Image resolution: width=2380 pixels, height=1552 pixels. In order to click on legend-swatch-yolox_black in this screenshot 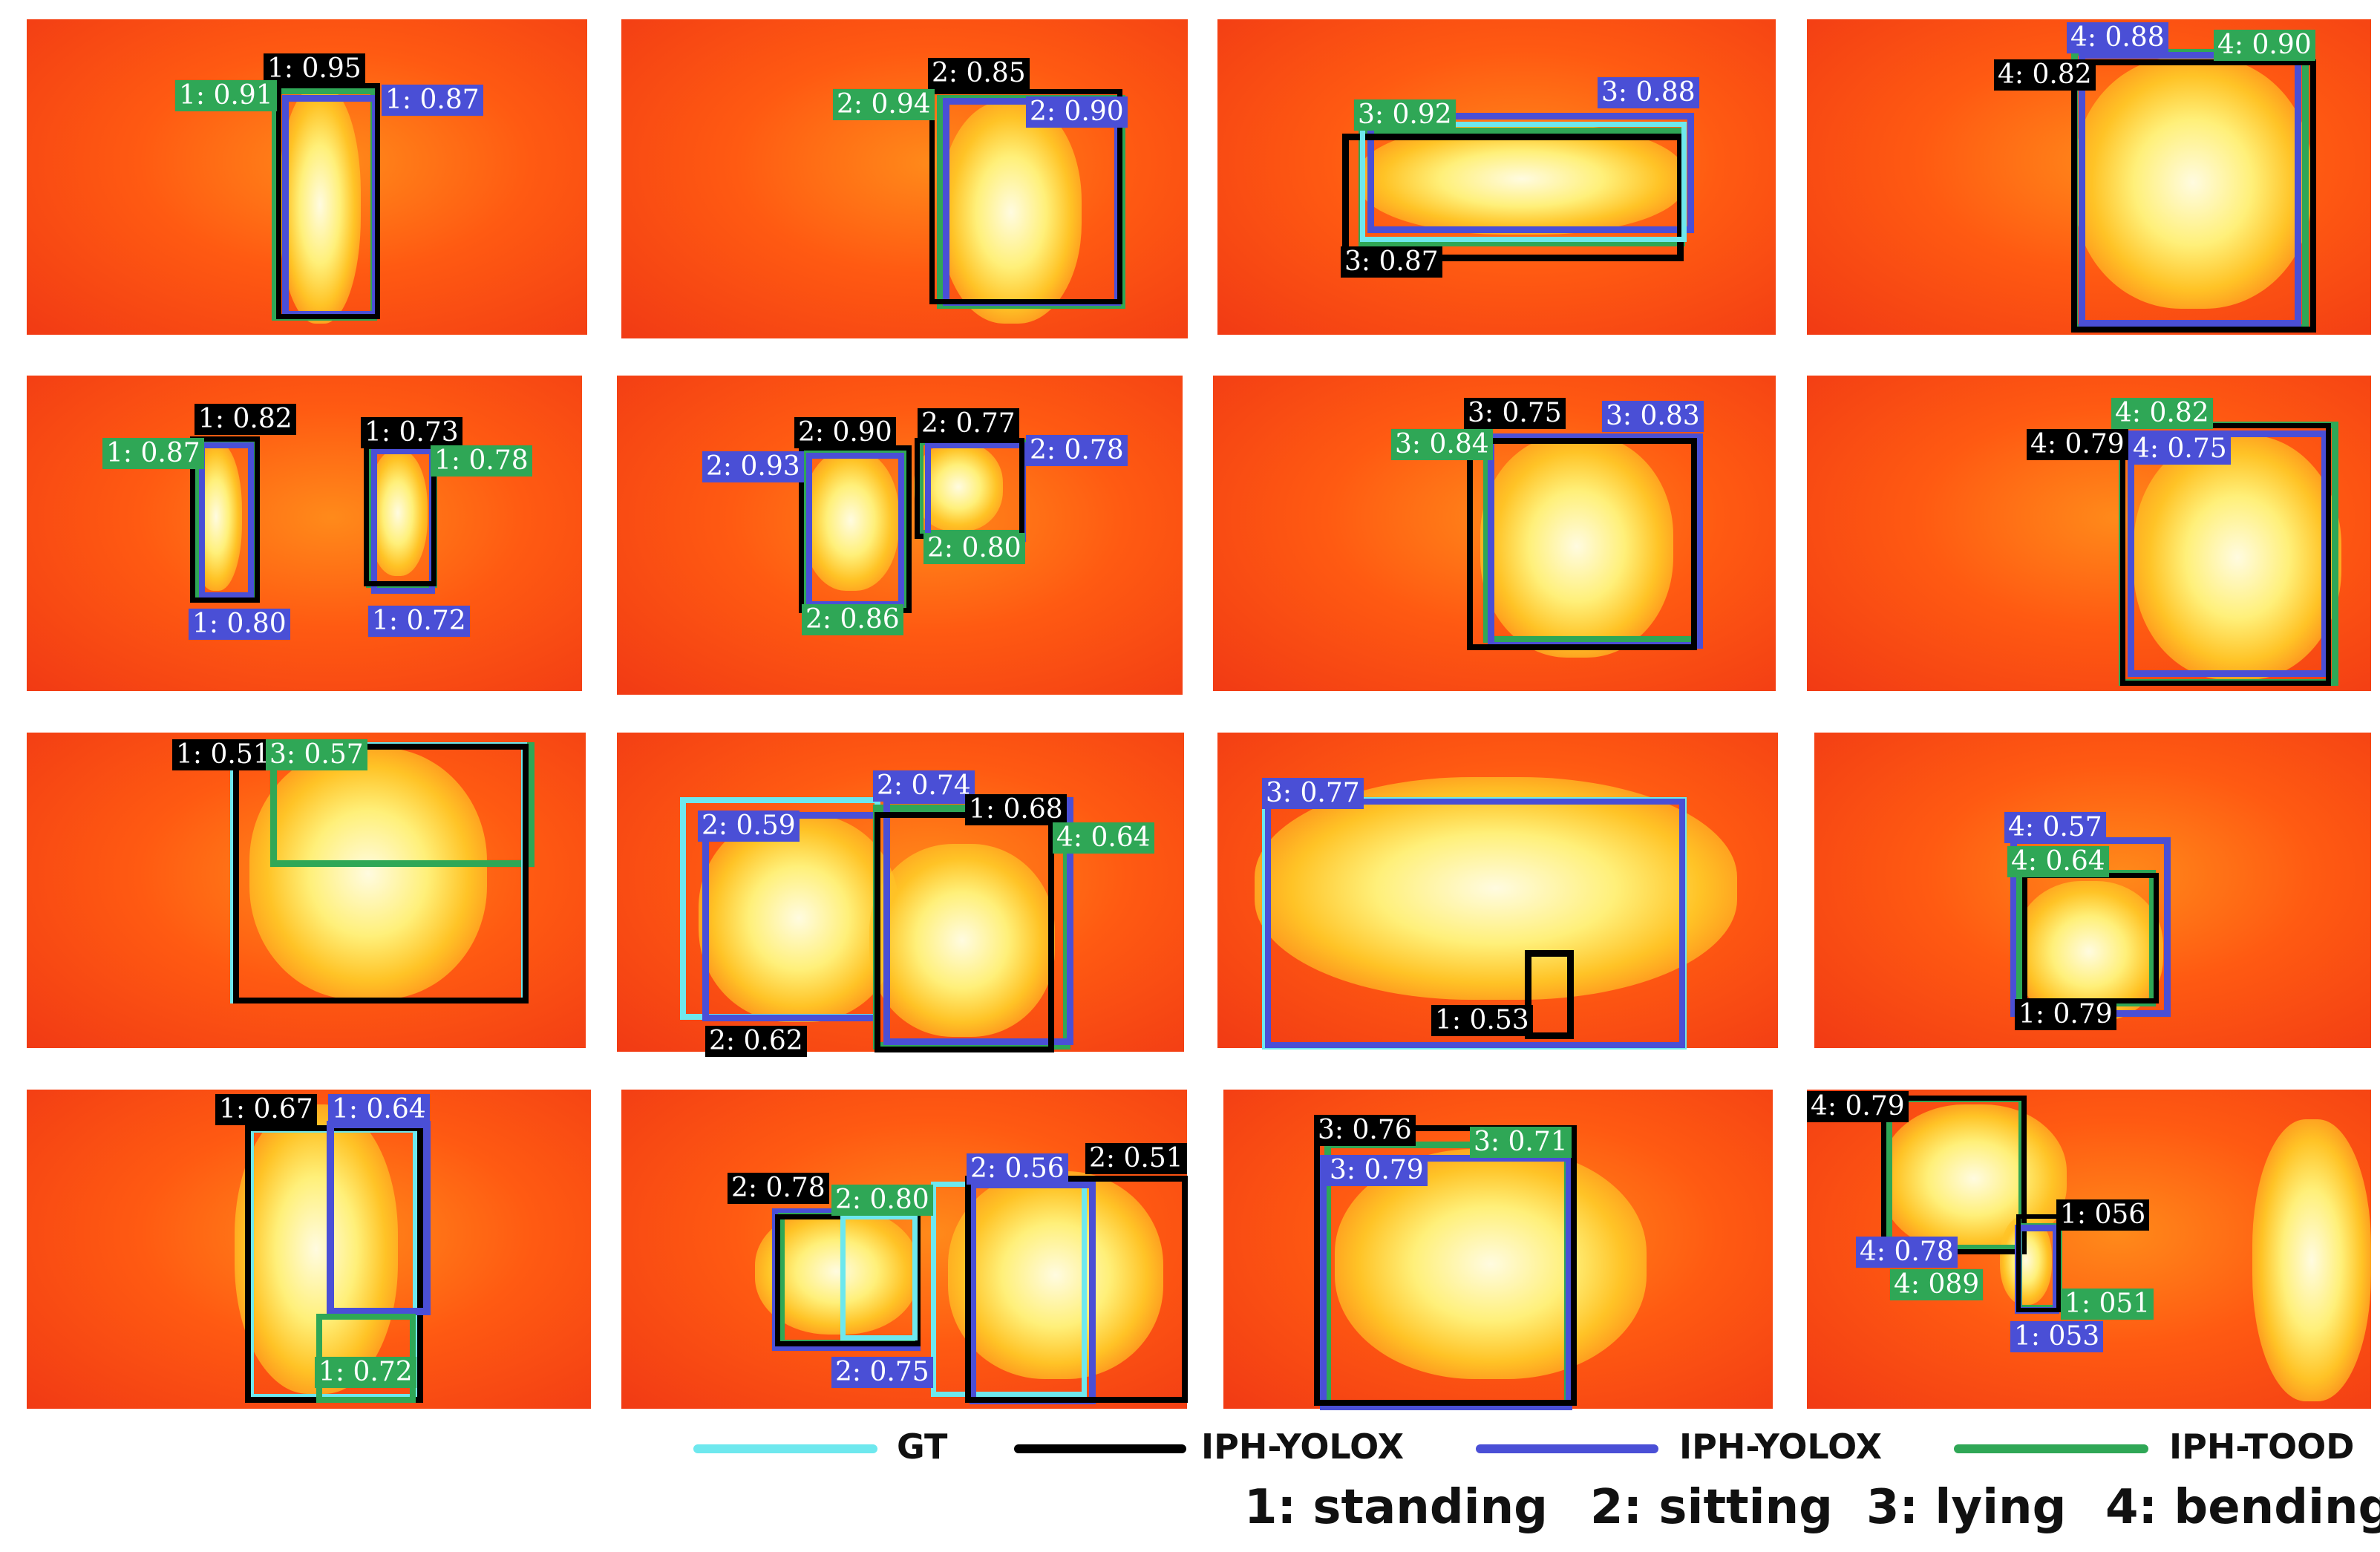, I will do `click(1100, 1448)`.